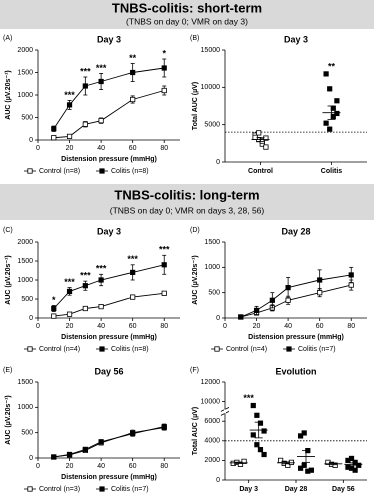 The height and width of the screenshot is (500, 374). I want to click on y-tick-label: 10000, so click(211, 87).